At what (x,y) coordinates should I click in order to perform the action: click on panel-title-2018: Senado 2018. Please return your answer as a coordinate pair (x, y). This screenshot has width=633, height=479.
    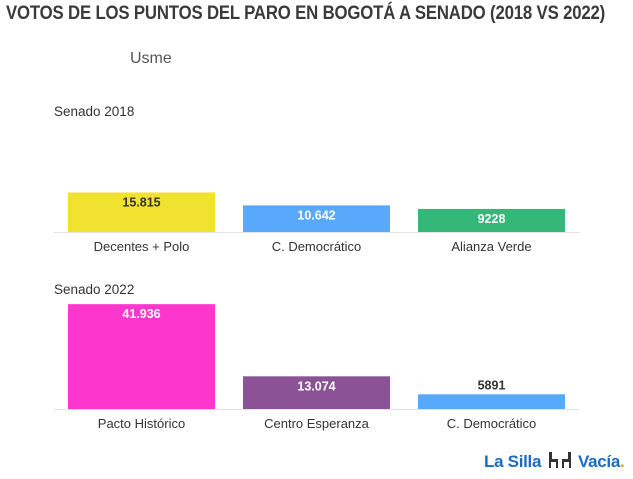
    Looking at the image, I should click on (94, 111).